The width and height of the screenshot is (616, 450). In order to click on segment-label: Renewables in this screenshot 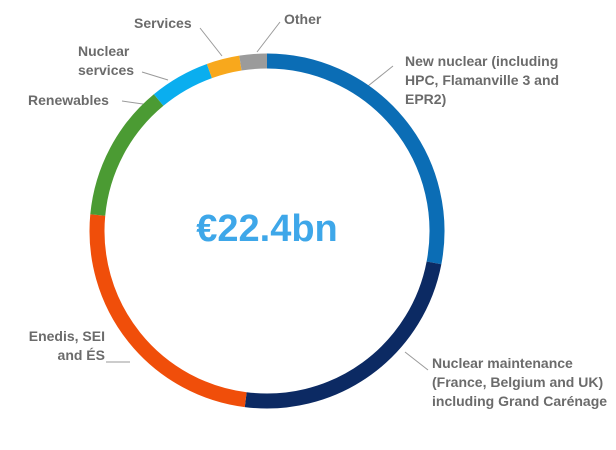, I will do `click(68, 100)`.